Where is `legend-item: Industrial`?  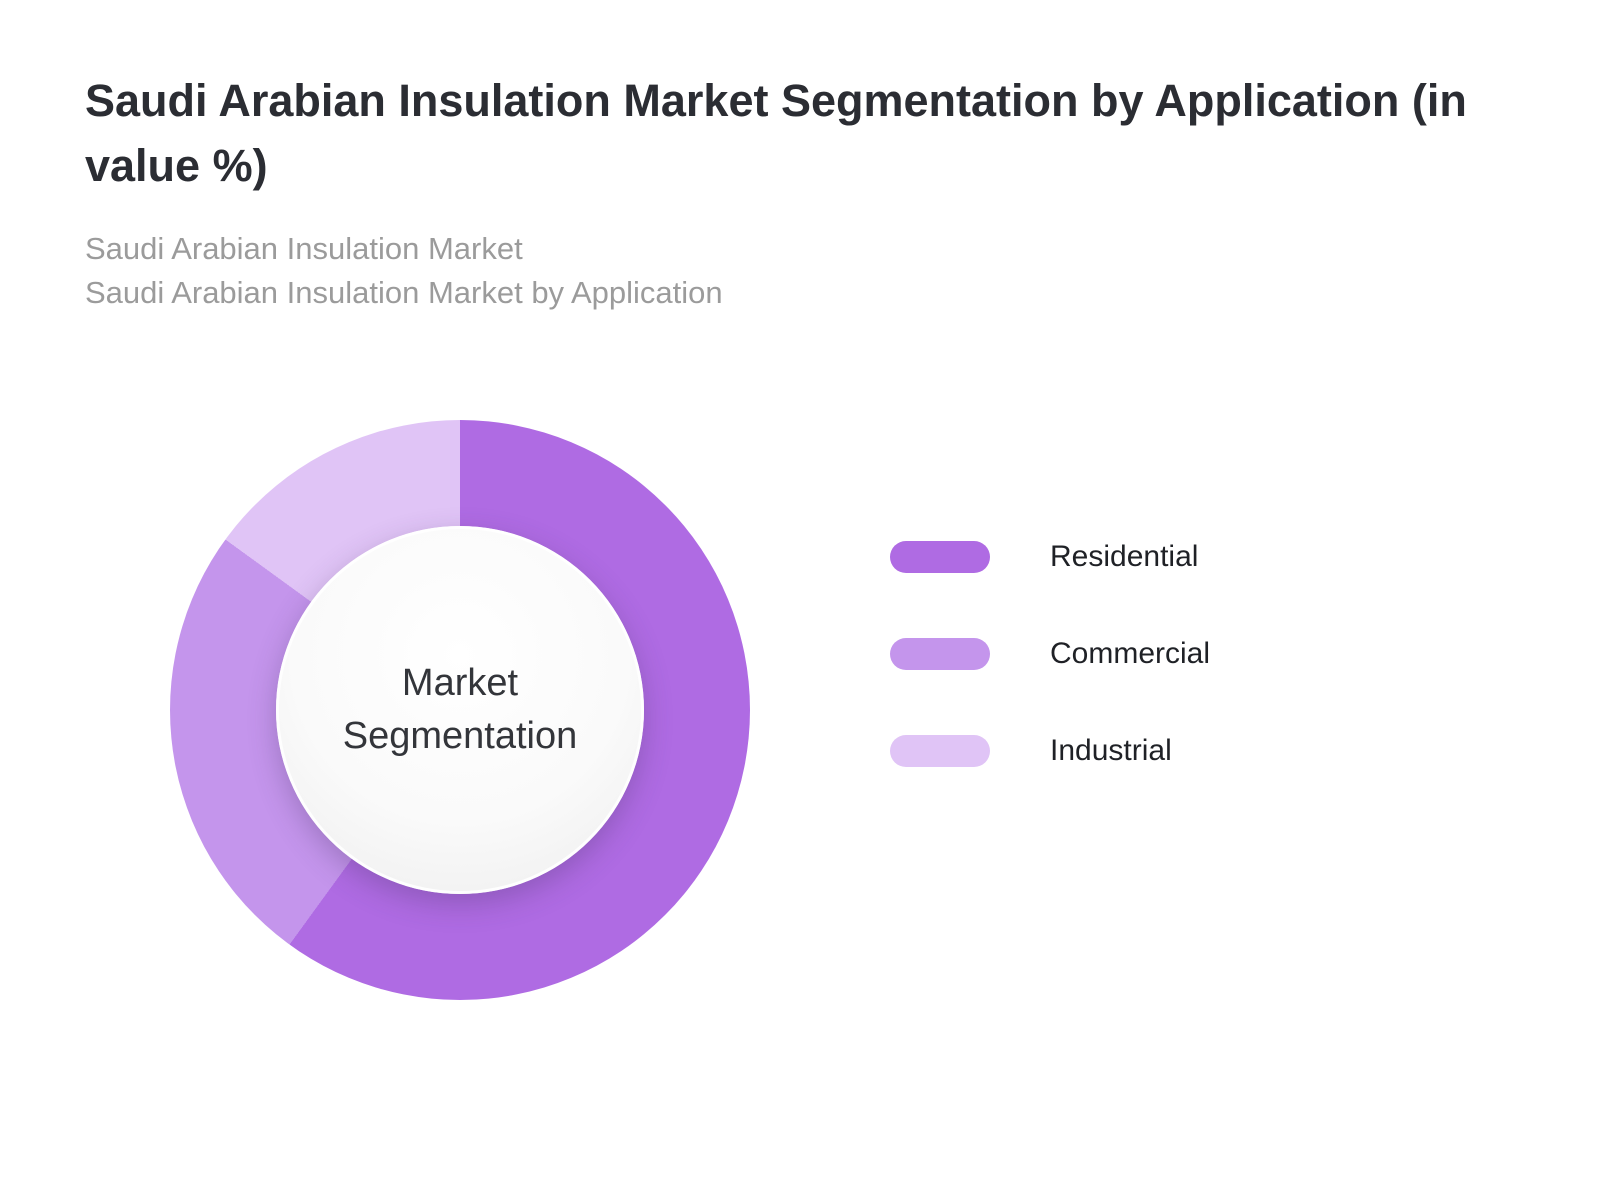 legend-item: Industrial is located at coordinates (1050, 751).